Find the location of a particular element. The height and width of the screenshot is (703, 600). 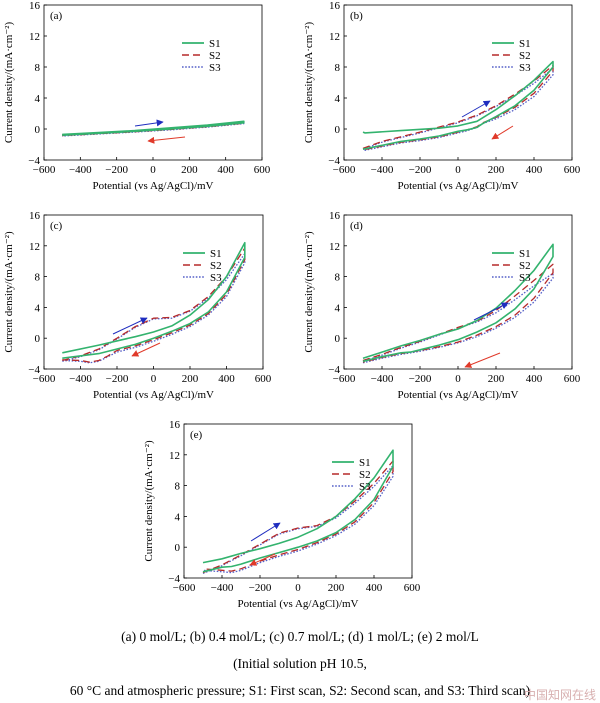

panel-label: (e) is located at coordinates (196, 435).